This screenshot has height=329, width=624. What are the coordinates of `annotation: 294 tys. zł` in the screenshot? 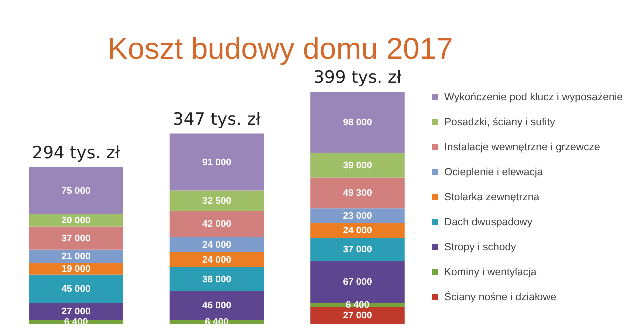 It's located at (76, 153).